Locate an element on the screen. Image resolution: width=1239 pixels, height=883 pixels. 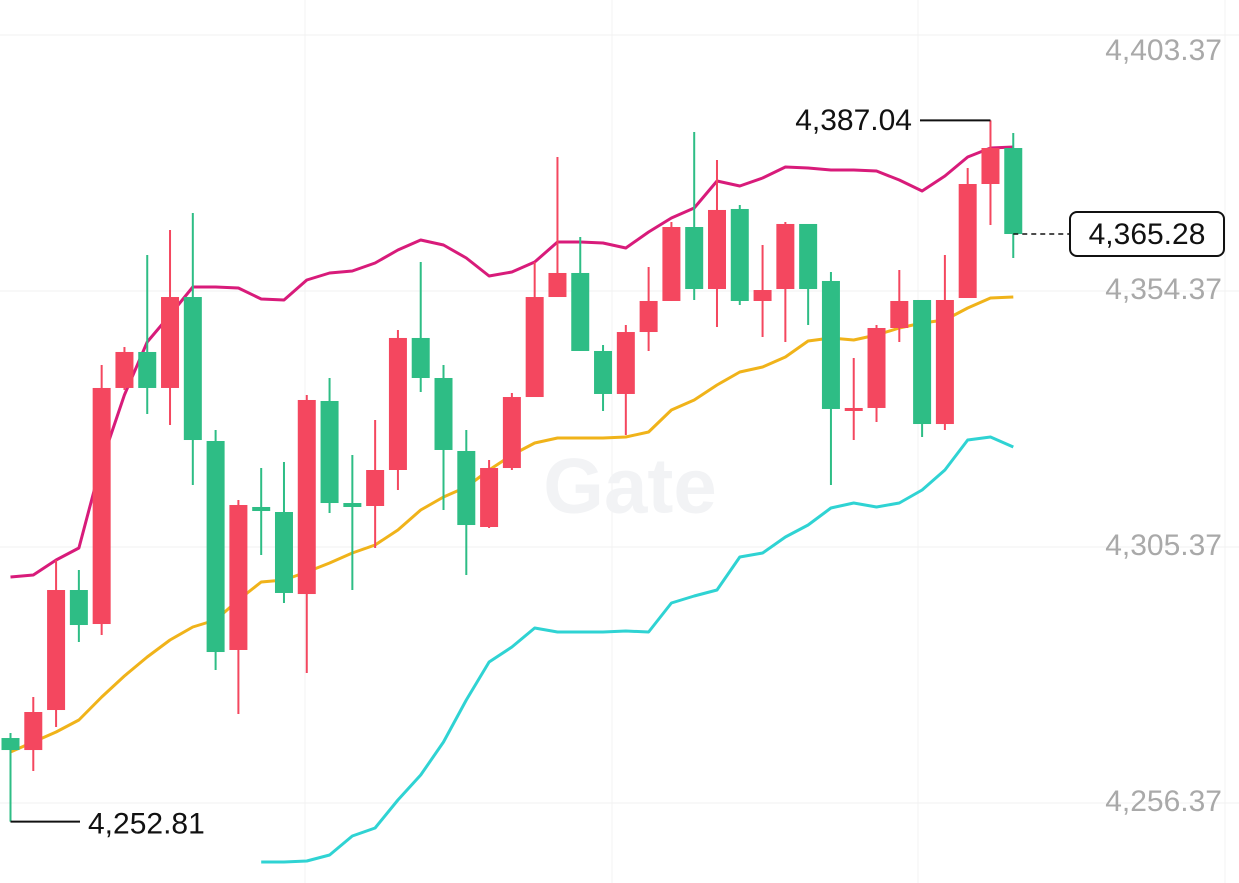
y-tick-label: 4,403.37 is located at coordinates (1163, 50).